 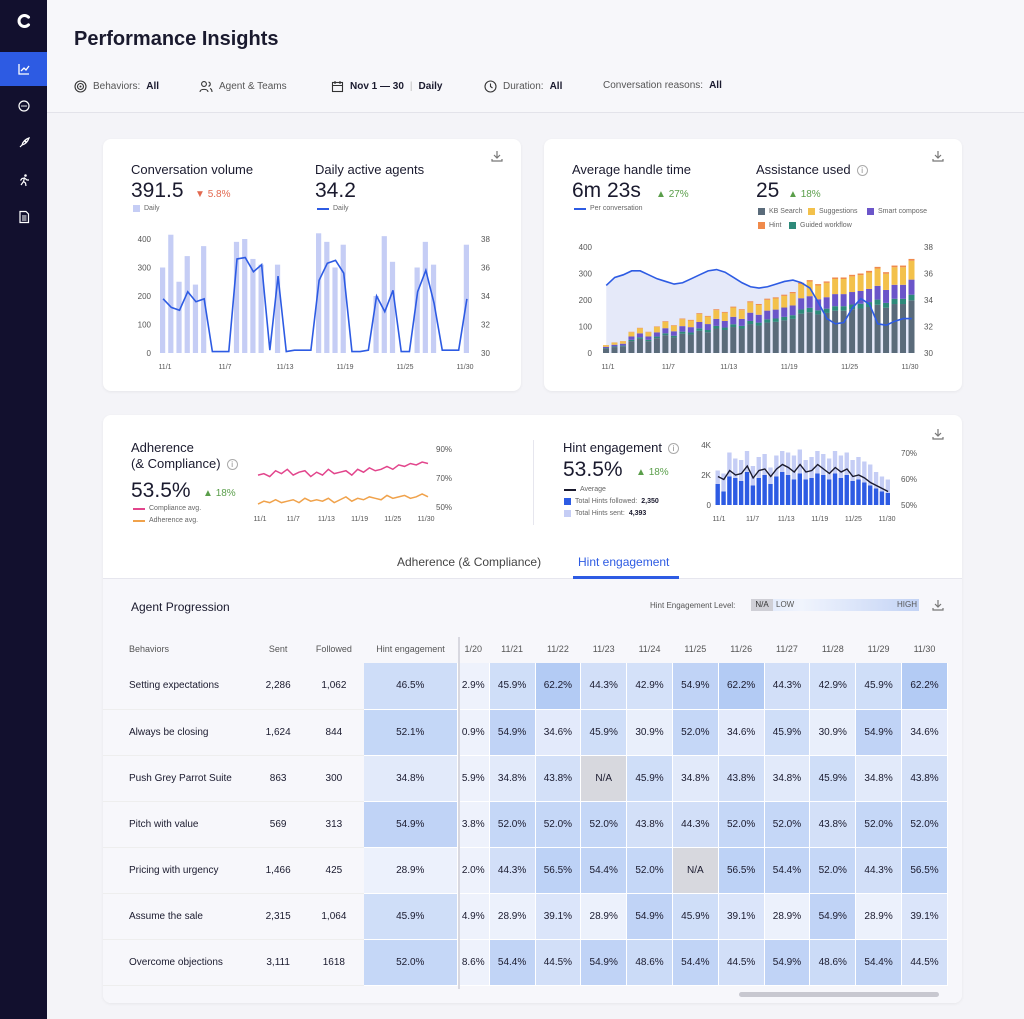 I want to click on y-axis-tick-label: 4K, so click(x=706, y=445).